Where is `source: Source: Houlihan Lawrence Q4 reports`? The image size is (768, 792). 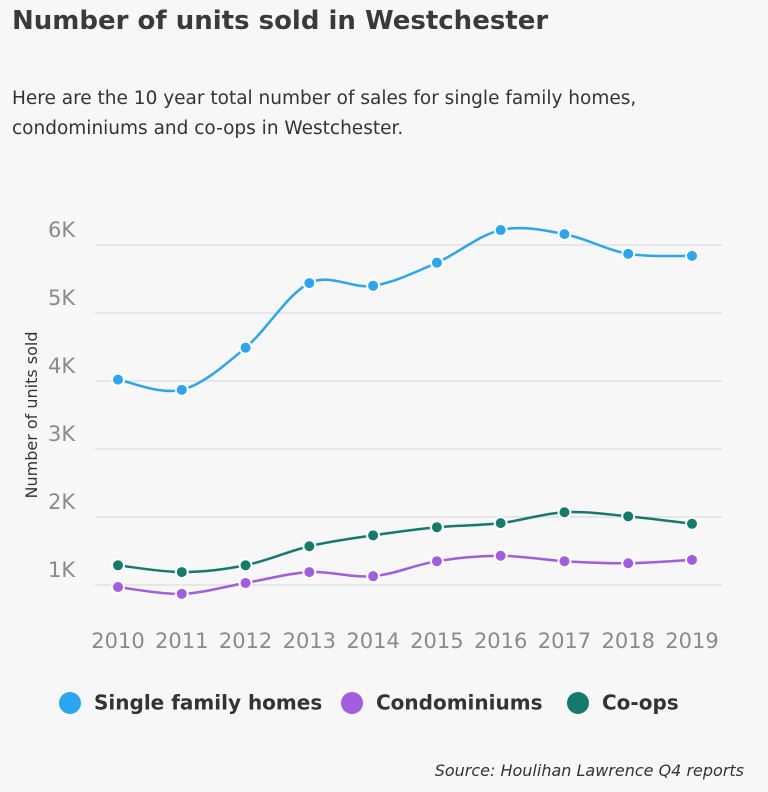
source: Source: Houlihan Lawrence Q4 reports is located at coordinates (589, 770).